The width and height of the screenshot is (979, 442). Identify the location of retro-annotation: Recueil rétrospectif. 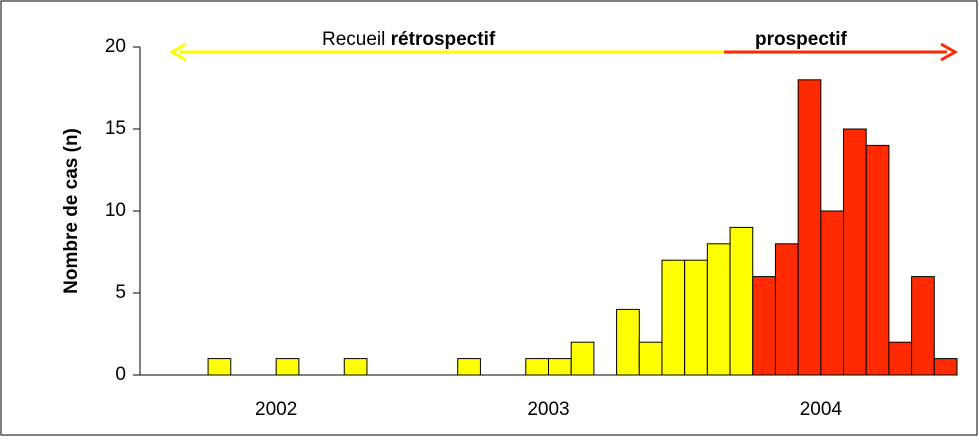
(409, 39).